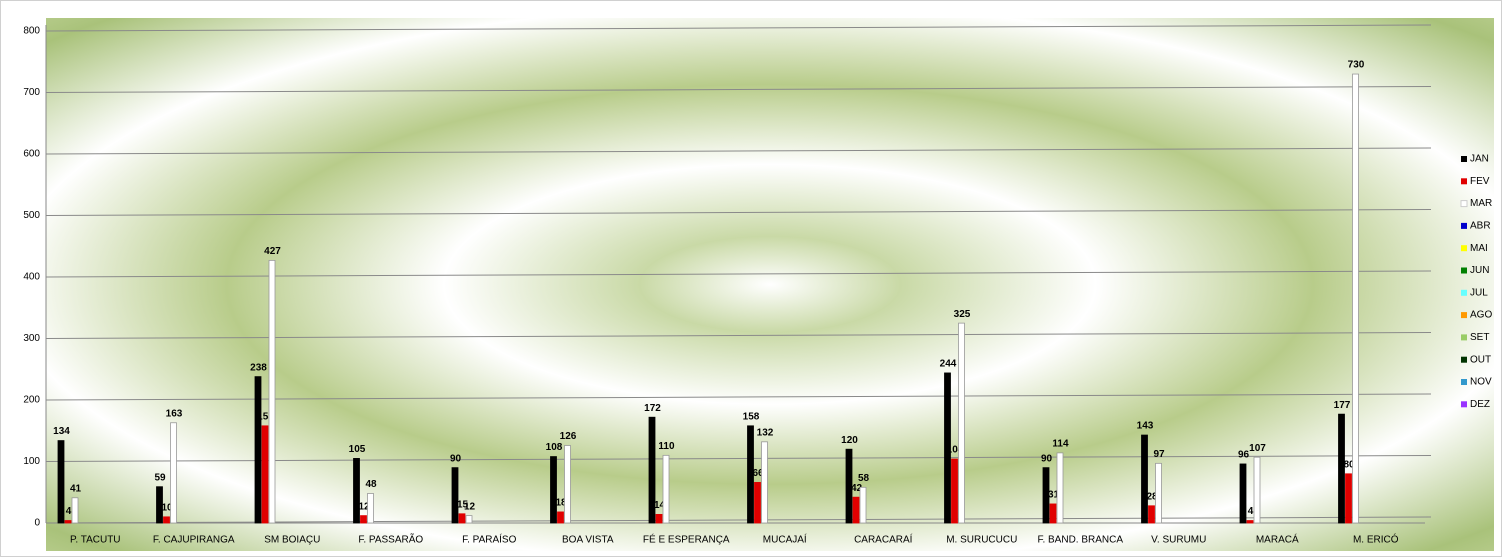  Describe the element at coordinates (1479, 159) in the screenshot. I see `legend-label: JAN` at that location.